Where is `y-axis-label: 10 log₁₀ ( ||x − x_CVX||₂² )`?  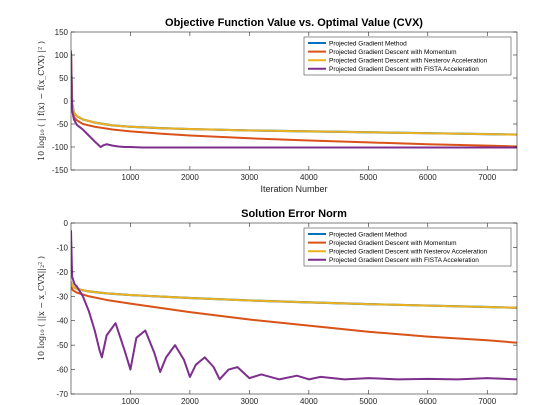
y-axis-label: 10 log₁₀ ( ||x − x_CVX||₂² ) is located at coordinates (41, 308).